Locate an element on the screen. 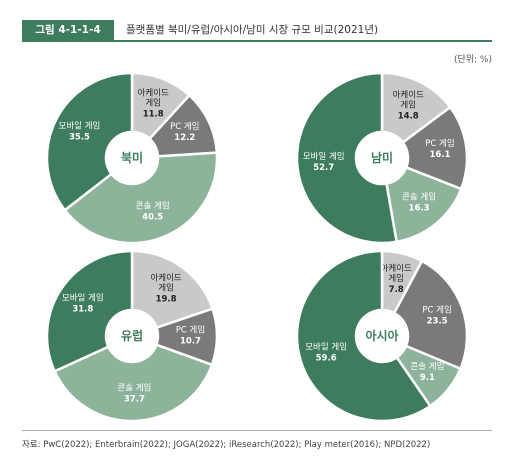 The height and width of the screenshot is (457, 530). donut-hole-north-america is located at coordinates (132, 158).